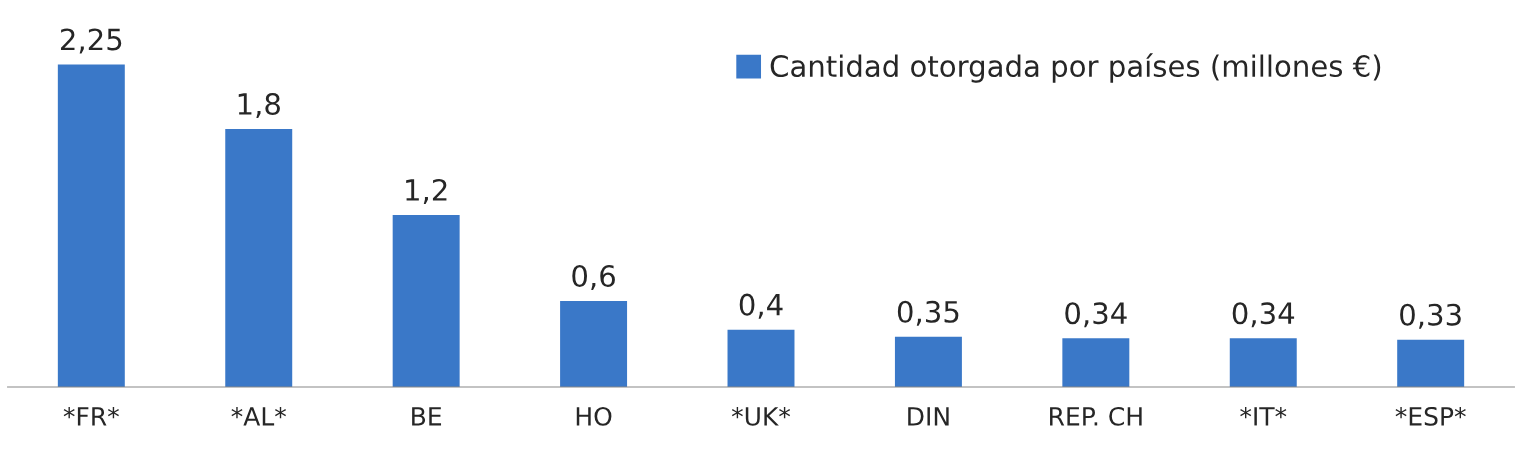 This screenshot has height=450, width=1522. Describe the element at coordinates (426, 191) in the screenshot. I see `data-label: 1,2` at that location.